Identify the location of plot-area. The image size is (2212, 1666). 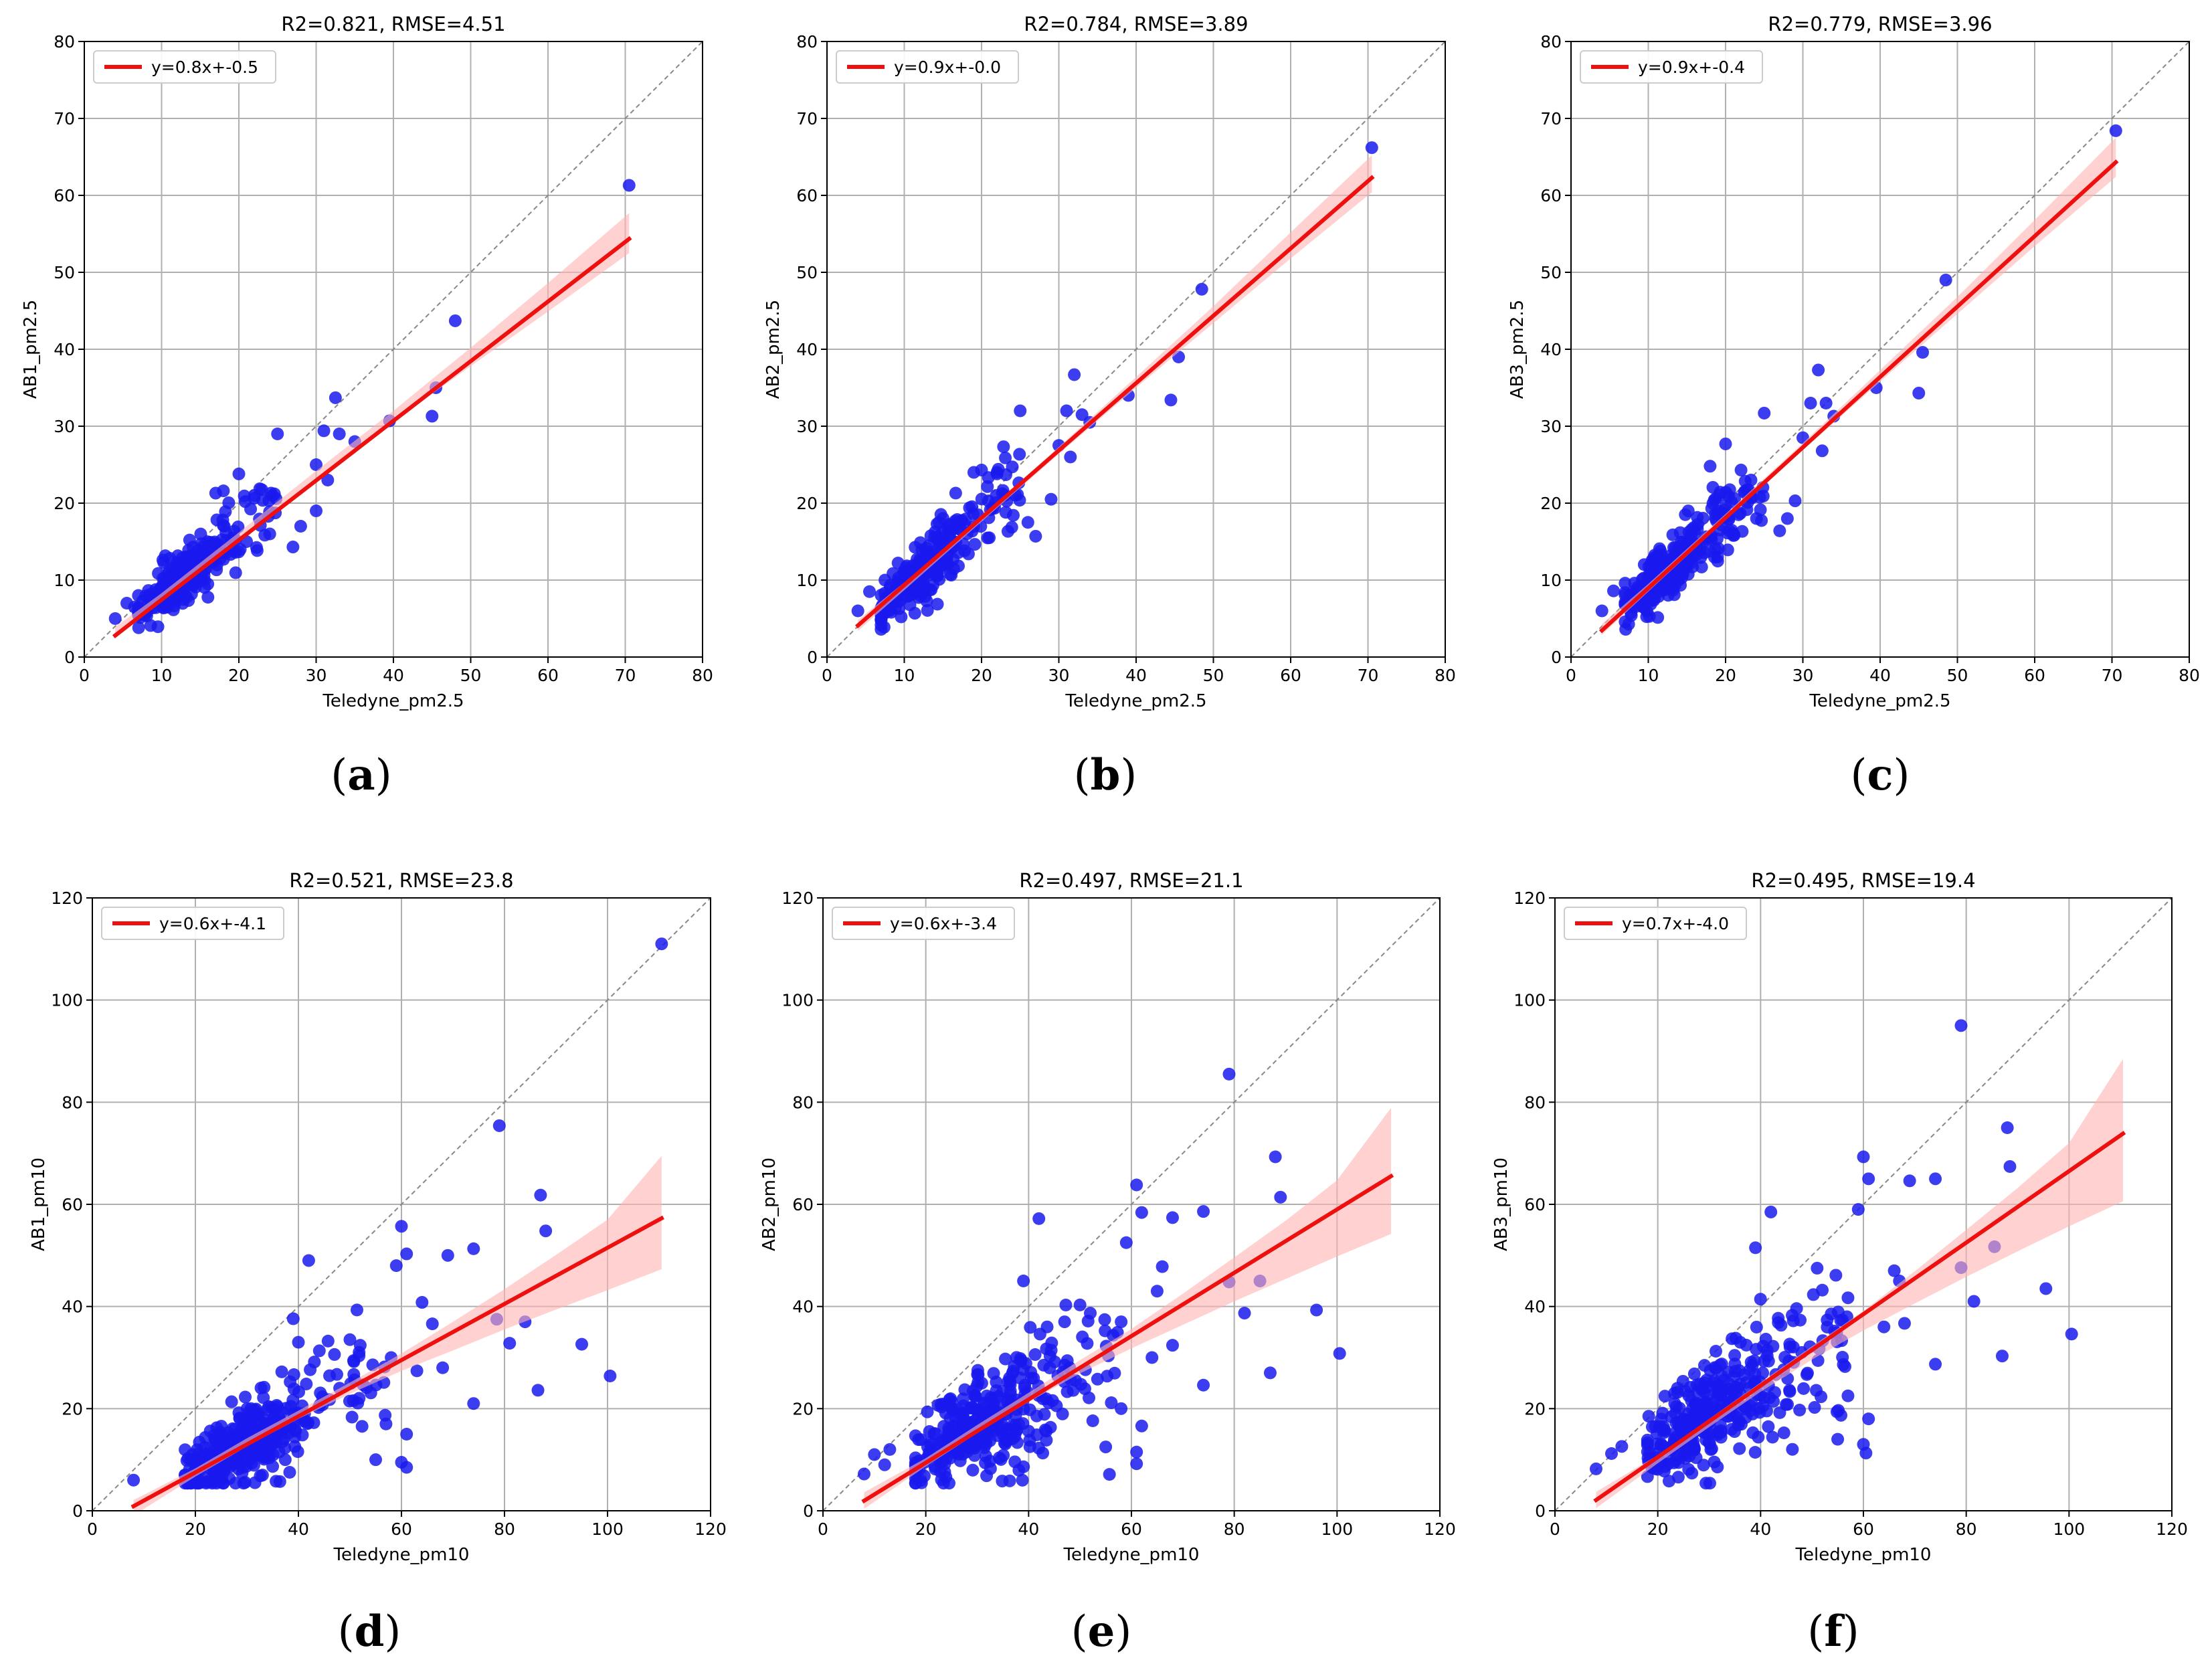
(1131, 1205).